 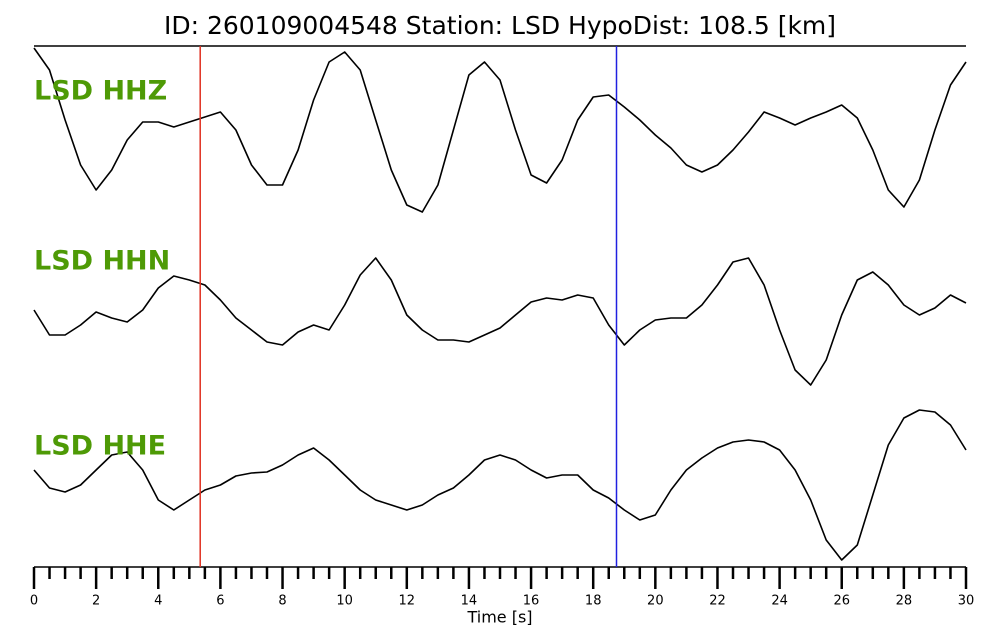 I want to click on trace-label: LSD HHN, so click(x=102, y=261).